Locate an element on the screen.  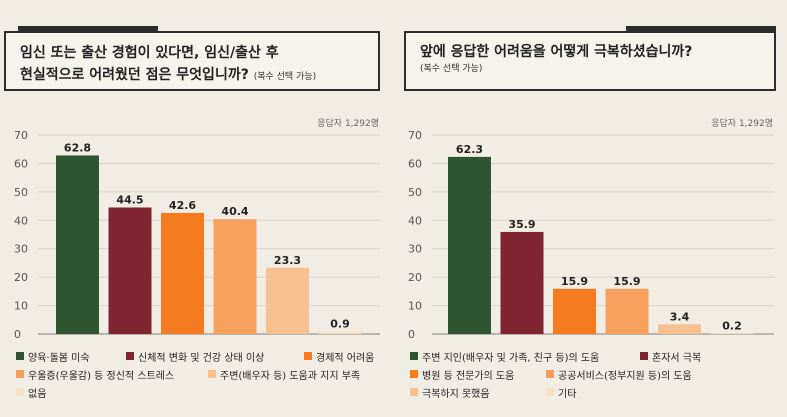
left-title-line1: 임신 또는 출산 경험이 있다면, 임신/출산 후 is located at coordinates (149, 53).